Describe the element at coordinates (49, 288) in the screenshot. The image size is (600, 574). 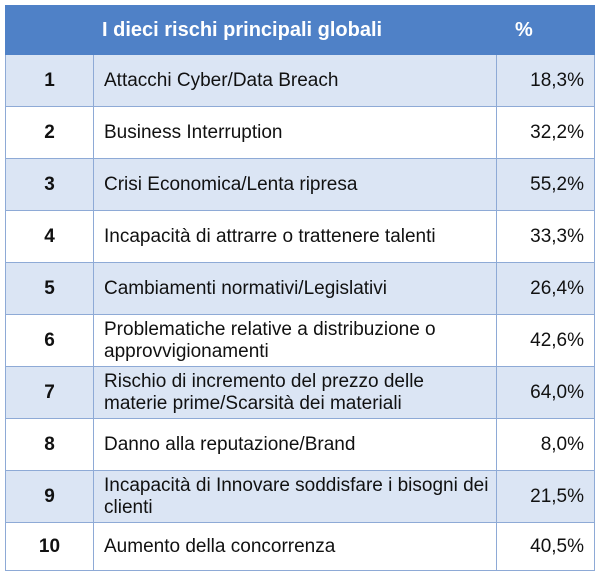
I see `row-rank: 5` at that location.